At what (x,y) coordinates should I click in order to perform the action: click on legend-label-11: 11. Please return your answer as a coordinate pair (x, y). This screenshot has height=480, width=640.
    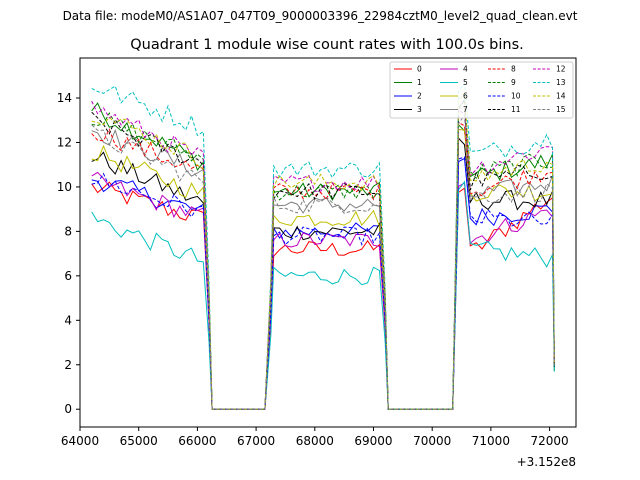
    Looking at the image, I should click on (516, 109).